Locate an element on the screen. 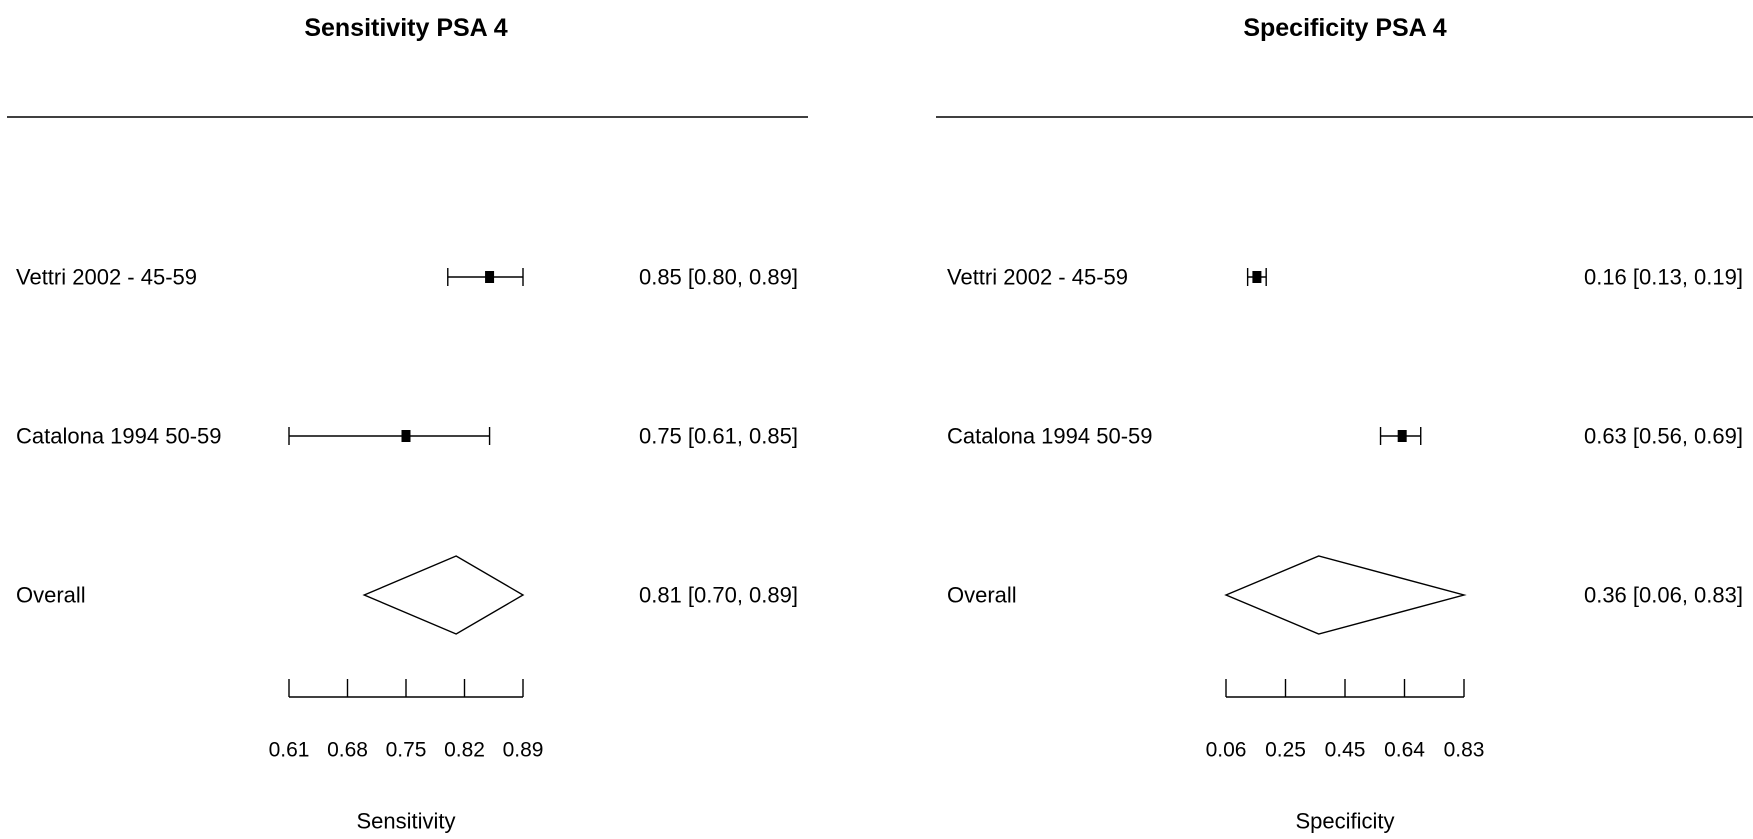  study-estimate-text: 0.63 [0.56, 0.69] is located at coordinates (1663, 436).